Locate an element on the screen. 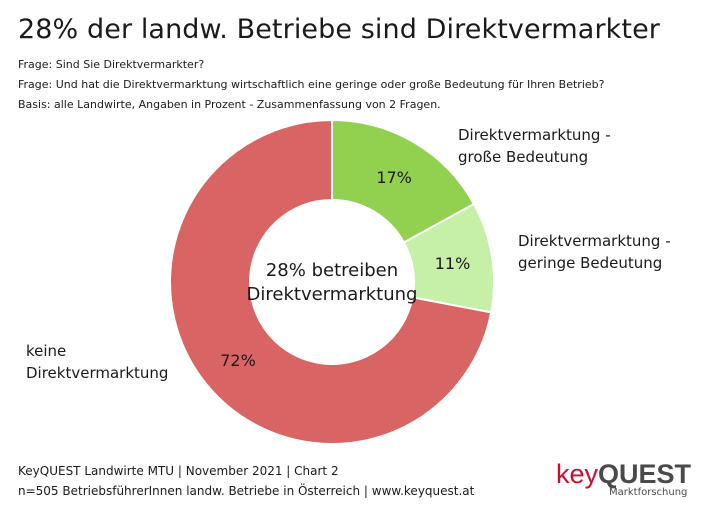 This screenshot has height=510, width=704. center-label-line-0: 28% betreiben is located at coordinates (332, 270).